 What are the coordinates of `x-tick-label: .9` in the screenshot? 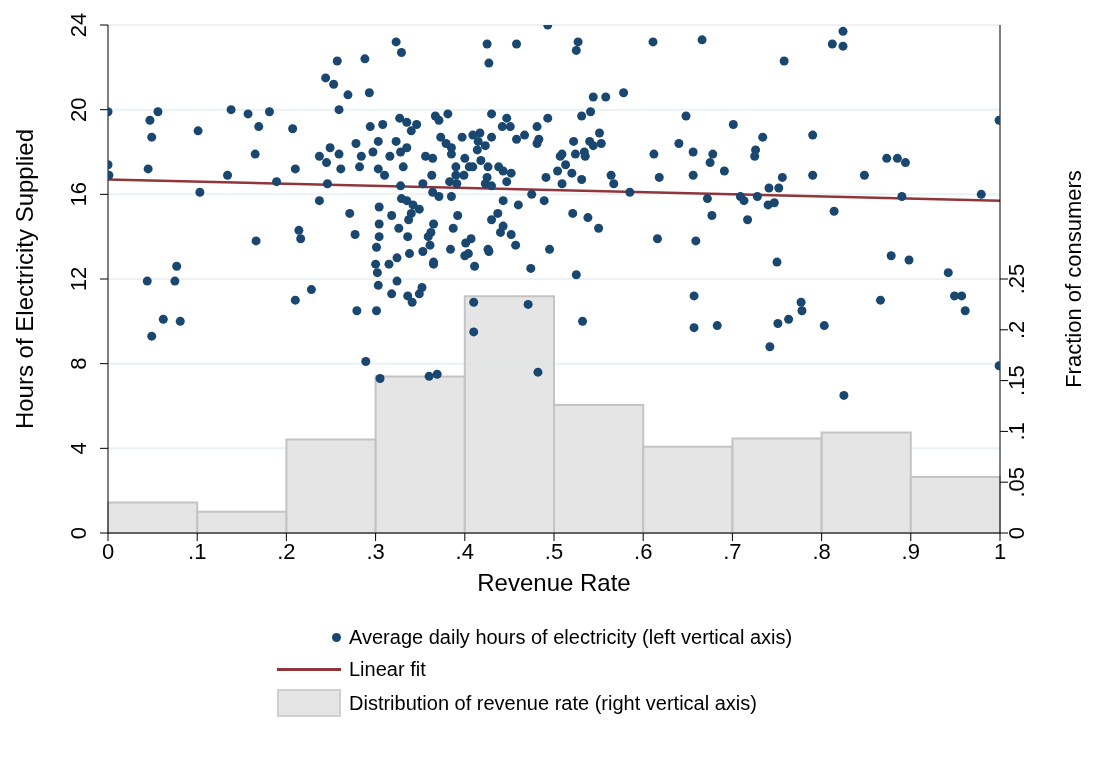 It's located at (910, 551).